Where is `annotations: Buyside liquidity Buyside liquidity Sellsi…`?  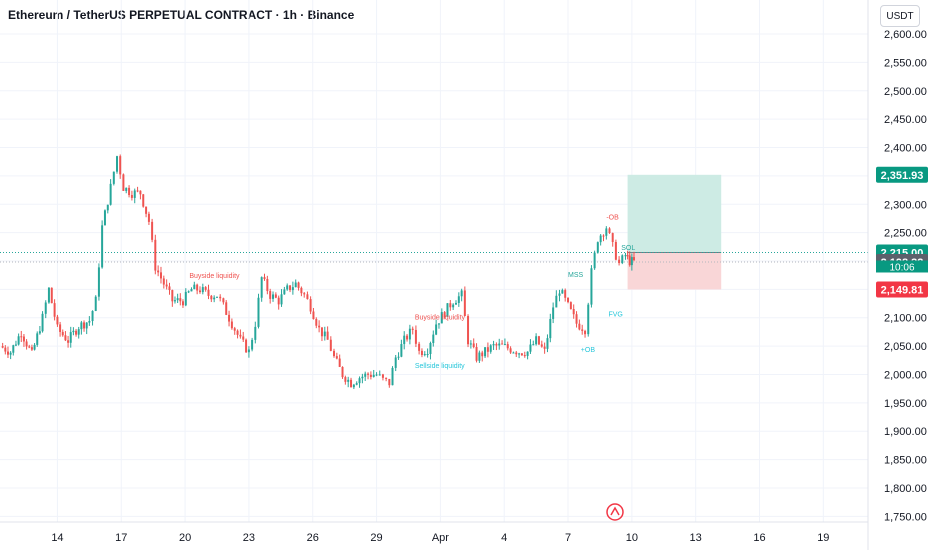
annotations: Buyside liquidity Buyside liquidity Sellsi… is located at coordinates (412, 293).